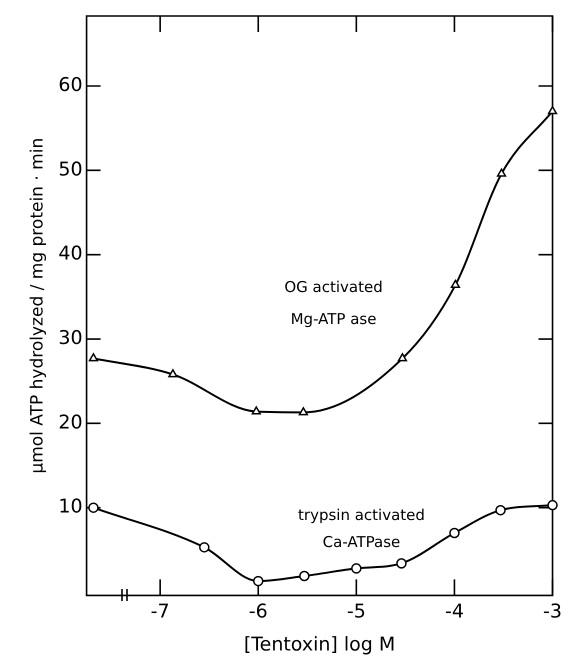  Describe the element at coordinates (70, 507) in the screenshot. I see `y-tick-label: 10` at that location.